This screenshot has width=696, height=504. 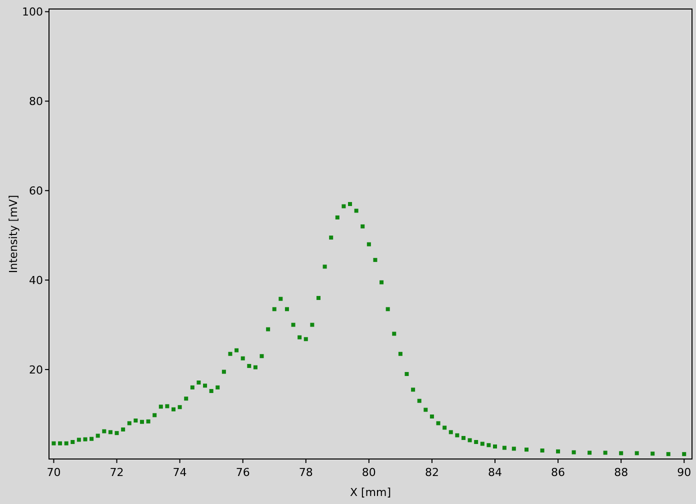 What do you see at coordinates (179, 472) in the screenshot?
I see `x-tick-label: 74` at bounding box center [179, 472].